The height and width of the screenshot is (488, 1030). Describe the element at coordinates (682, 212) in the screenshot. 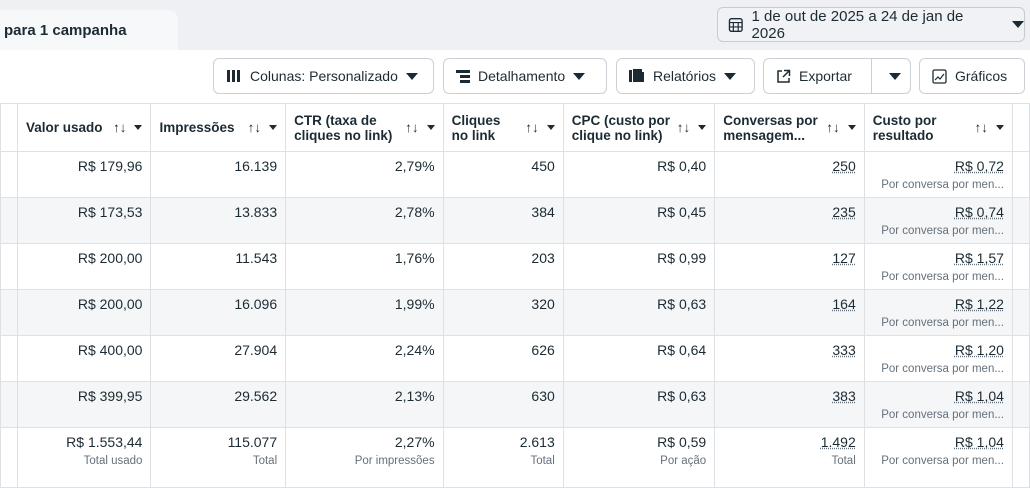

I see `cell-value: R$ 0,45` at that location.